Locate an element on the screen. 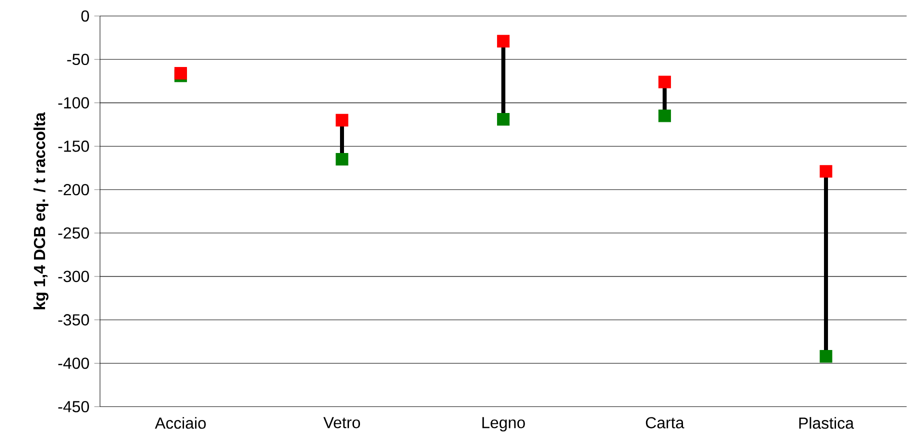 The height and width of the screenshot is (447, 908). y-axis-title: kg 1,4 DCB eq. / t raccolta is located at coordinates (40, 211).